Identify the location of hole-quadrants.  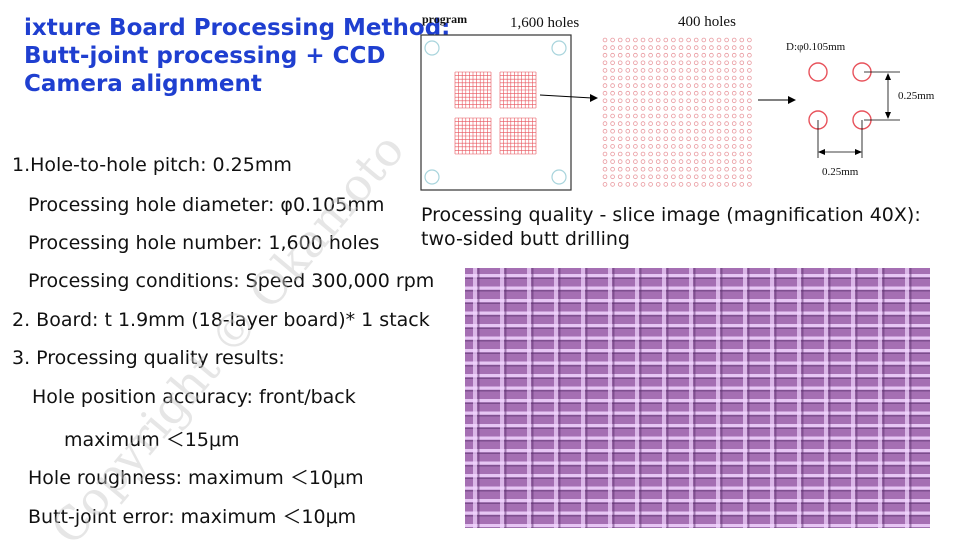
(495, 113).